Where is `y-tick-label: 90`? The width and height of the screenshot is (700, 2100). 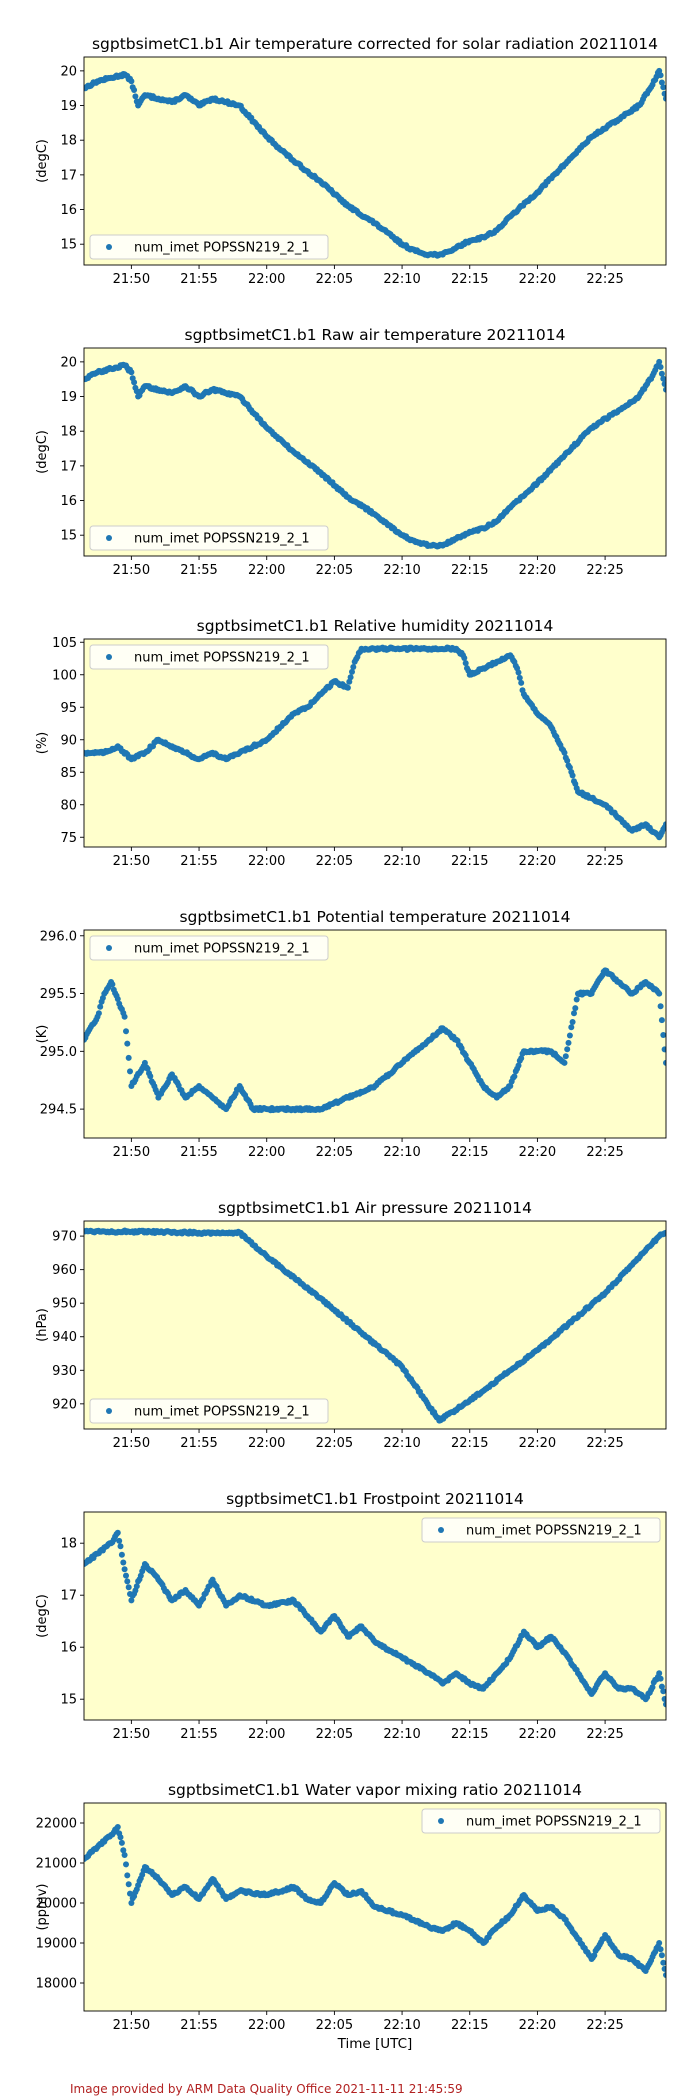
y-tick-label: 90 is located at coordinates (68, 740).